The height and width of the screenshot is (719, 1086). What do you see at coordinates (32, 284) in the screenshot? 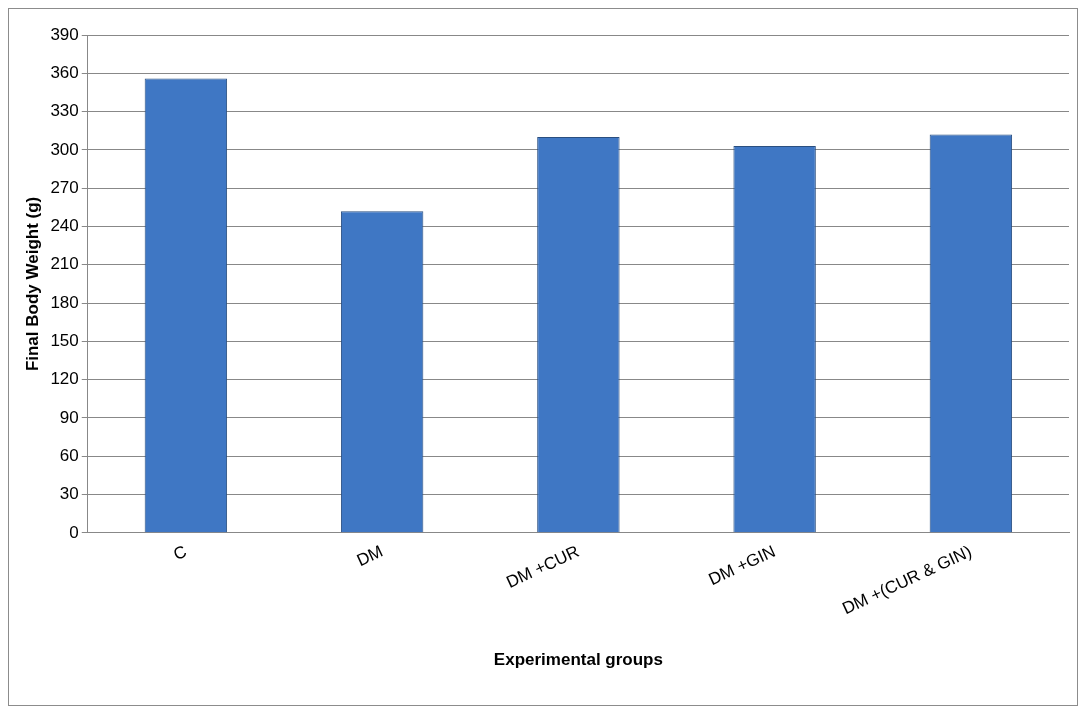
I see `y-axis-title: Final Body Weight (g)` at bounding box center [32, 284].